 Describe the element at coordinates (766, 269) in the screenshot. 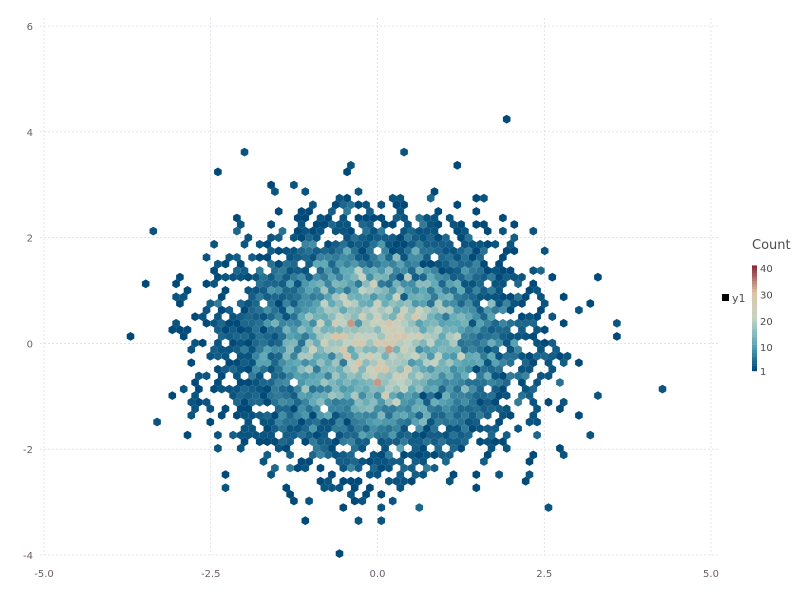

I see `colorbar-tick-label: 40` at that location.